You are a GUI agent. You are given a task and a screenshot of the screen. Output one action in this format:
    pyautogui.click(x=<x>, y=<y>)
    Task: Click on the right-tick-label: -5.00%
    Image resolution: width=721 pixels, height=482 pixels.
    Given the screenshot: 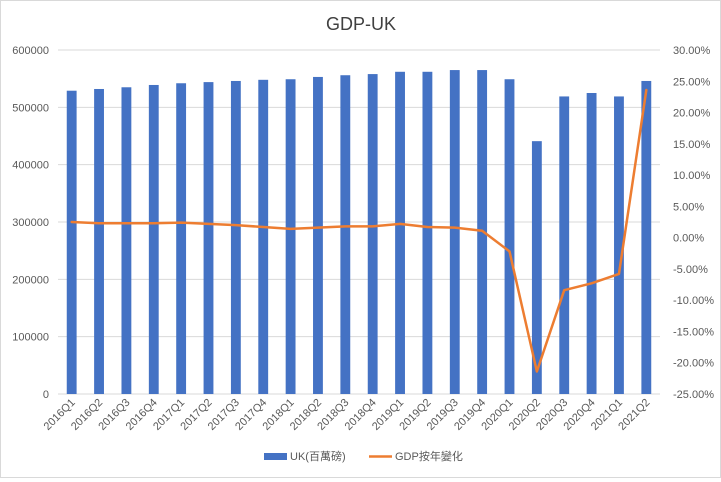 What is the action you would take?
    pyautogui.click(x=690, y=270)
    